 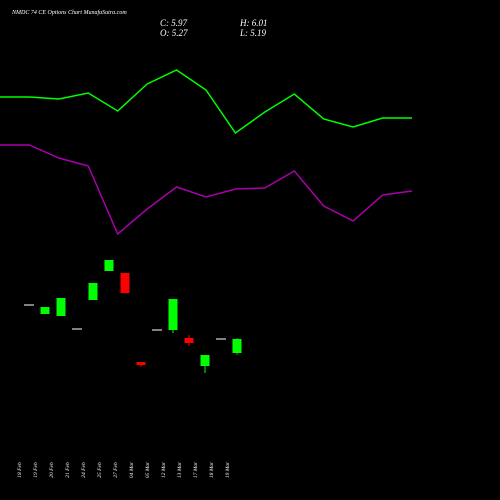 What do you see at coordinates (253, 33) in the screenshot?
I see `ohlc-label: L: 5.19` at bounding box center [253, 33].